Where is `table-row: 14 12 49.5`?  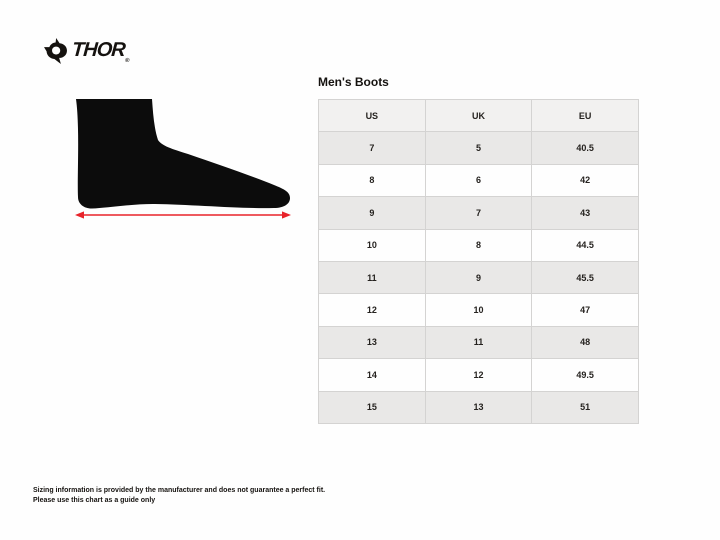
table-row: 14 12 49.5 is located at coordinates (478, 375).